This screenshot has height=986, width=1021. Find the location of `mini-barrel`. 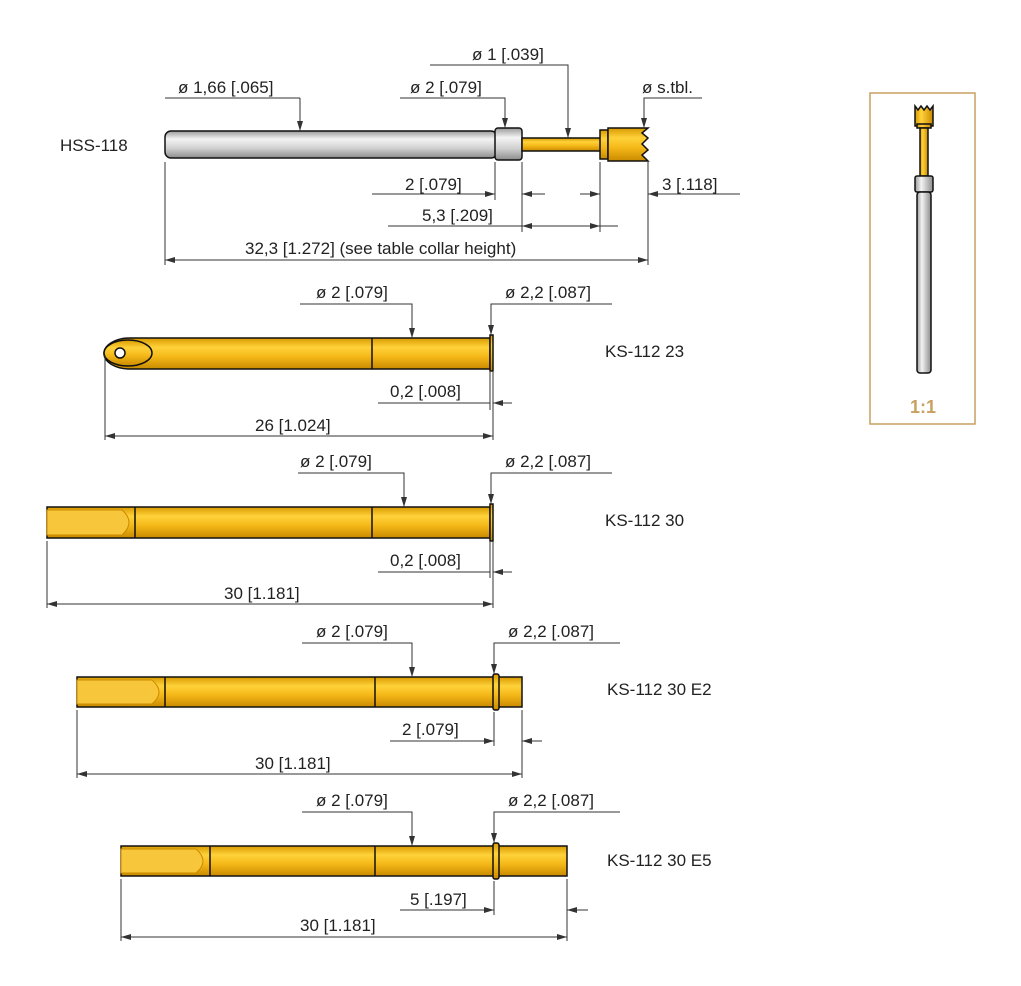

mini-barrel is located at coordinates (924, 282).